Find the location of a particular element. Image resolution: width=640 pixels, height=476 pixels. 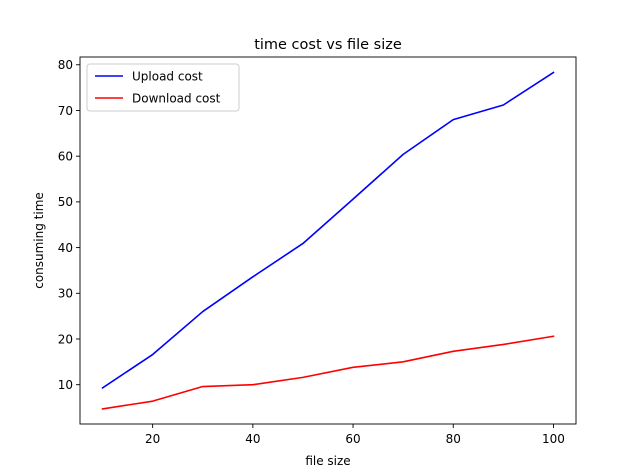

legend: Upload cost Download cost is located at coordinates (163, 87).